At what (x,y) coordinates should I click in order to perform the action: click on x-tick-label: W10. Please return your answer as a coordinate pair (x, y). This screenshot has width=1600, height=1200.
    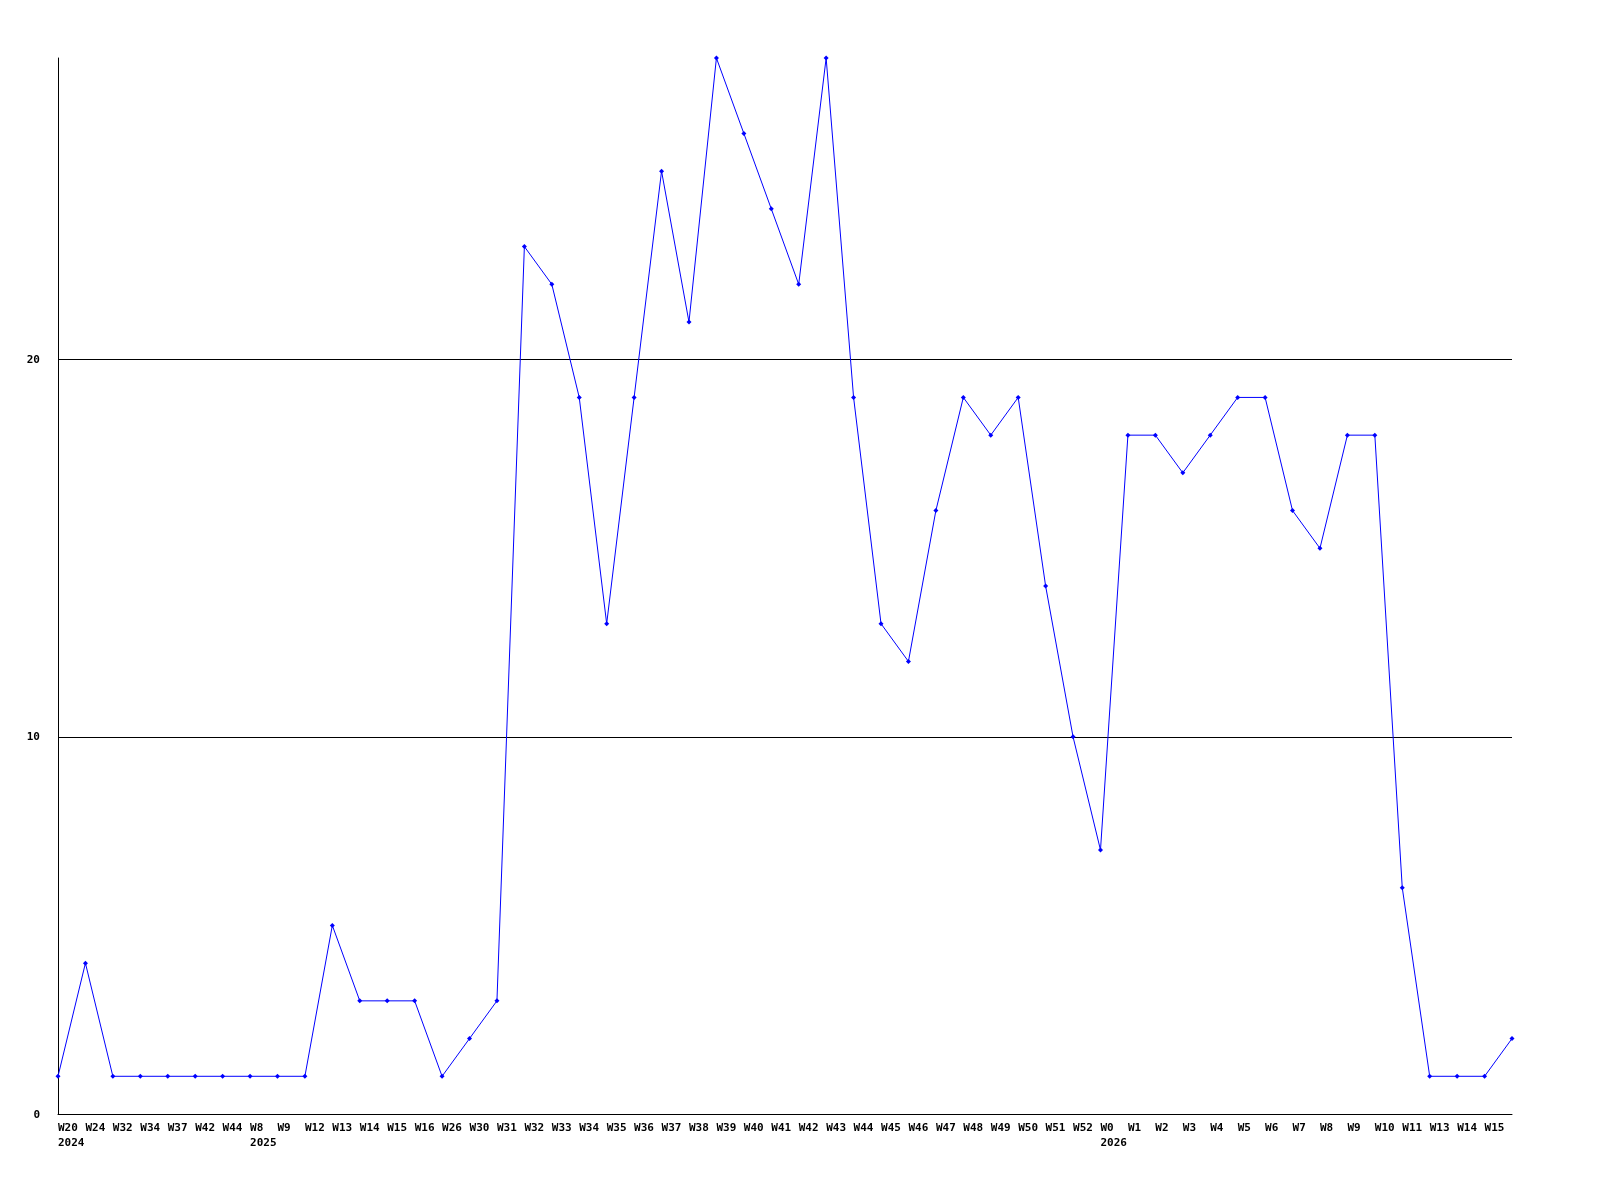
    Looking at the image, I should click on (1384, 1127).